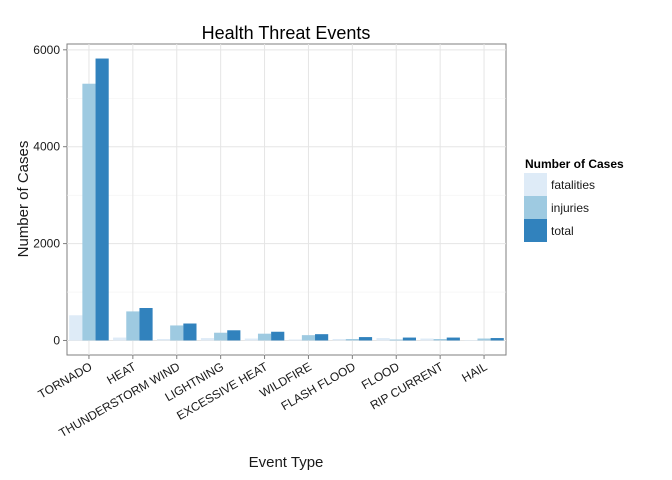  Describe the element at coordinates (56, 340) in the screenshot. I see `y-tick-label: 0` at that location.